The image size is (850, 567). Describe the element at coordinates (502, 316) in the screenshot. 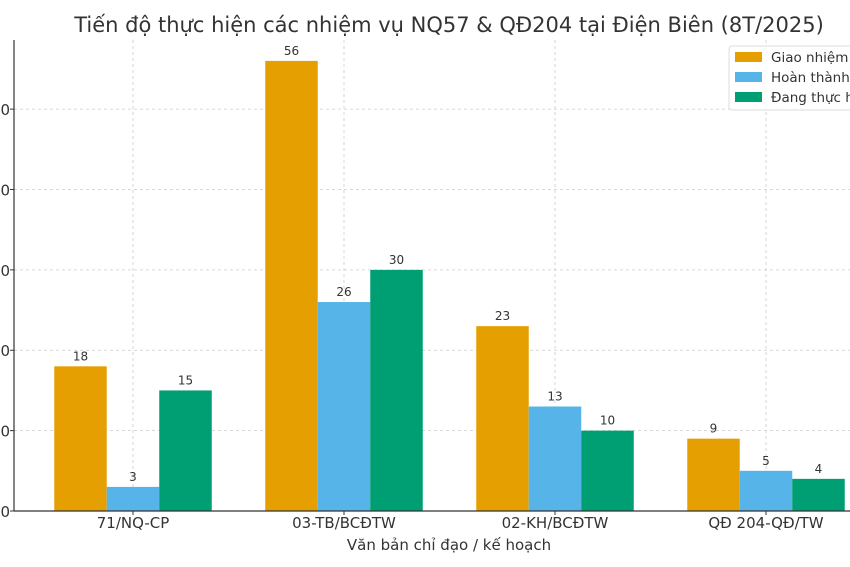

I see `data-label: 23` at that location.